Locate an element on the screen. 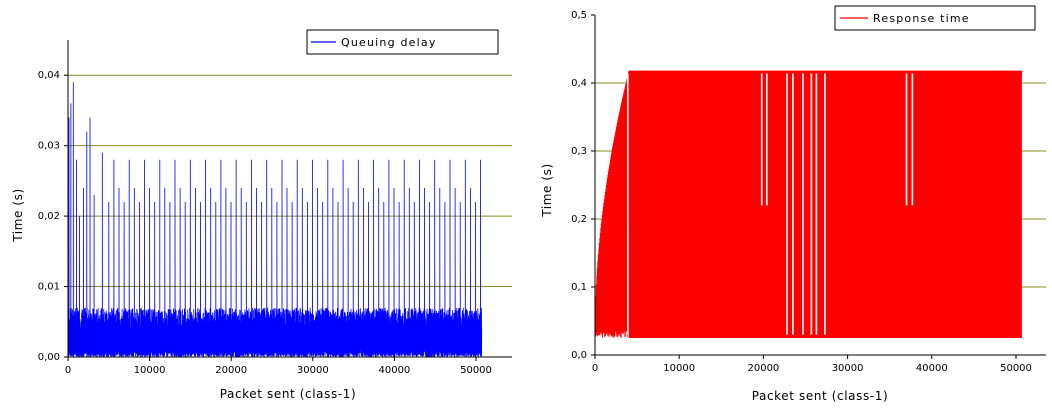 Image resolution: width=1052 pixels, height=408 pixels. right-xtick-label: 30000 is located at coordinates (848, 368).